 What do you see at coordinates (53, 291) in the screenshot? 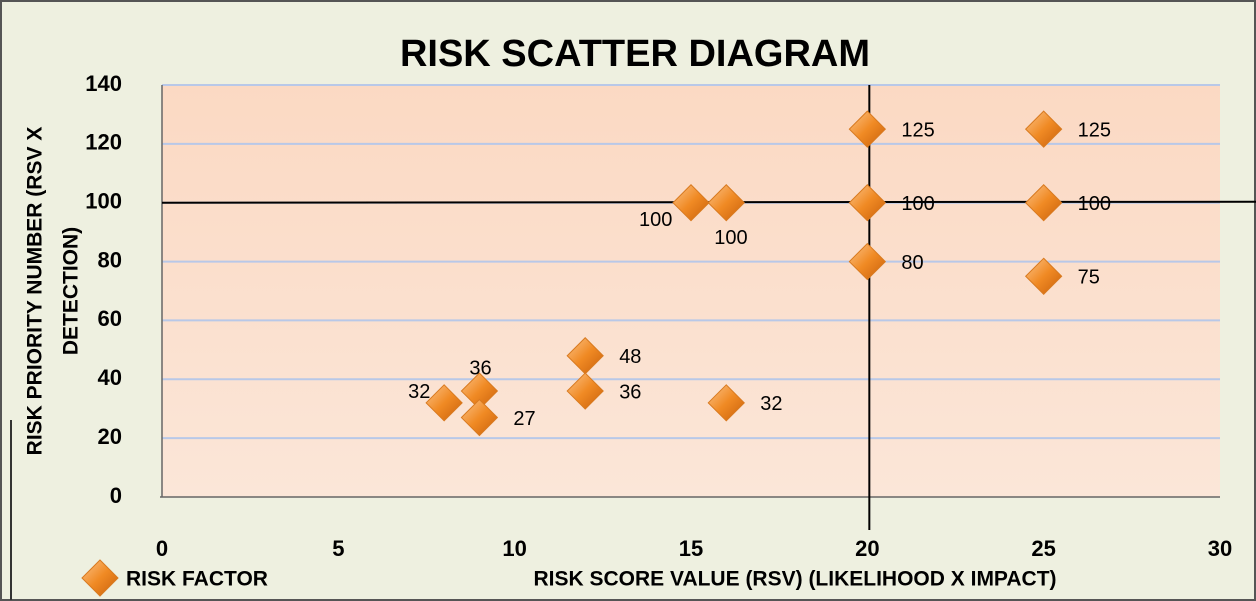
I see `y-axis-label: RISK PRIORITY NUMBER (RSV X DETECTION)` at bounding box center [53, 291].